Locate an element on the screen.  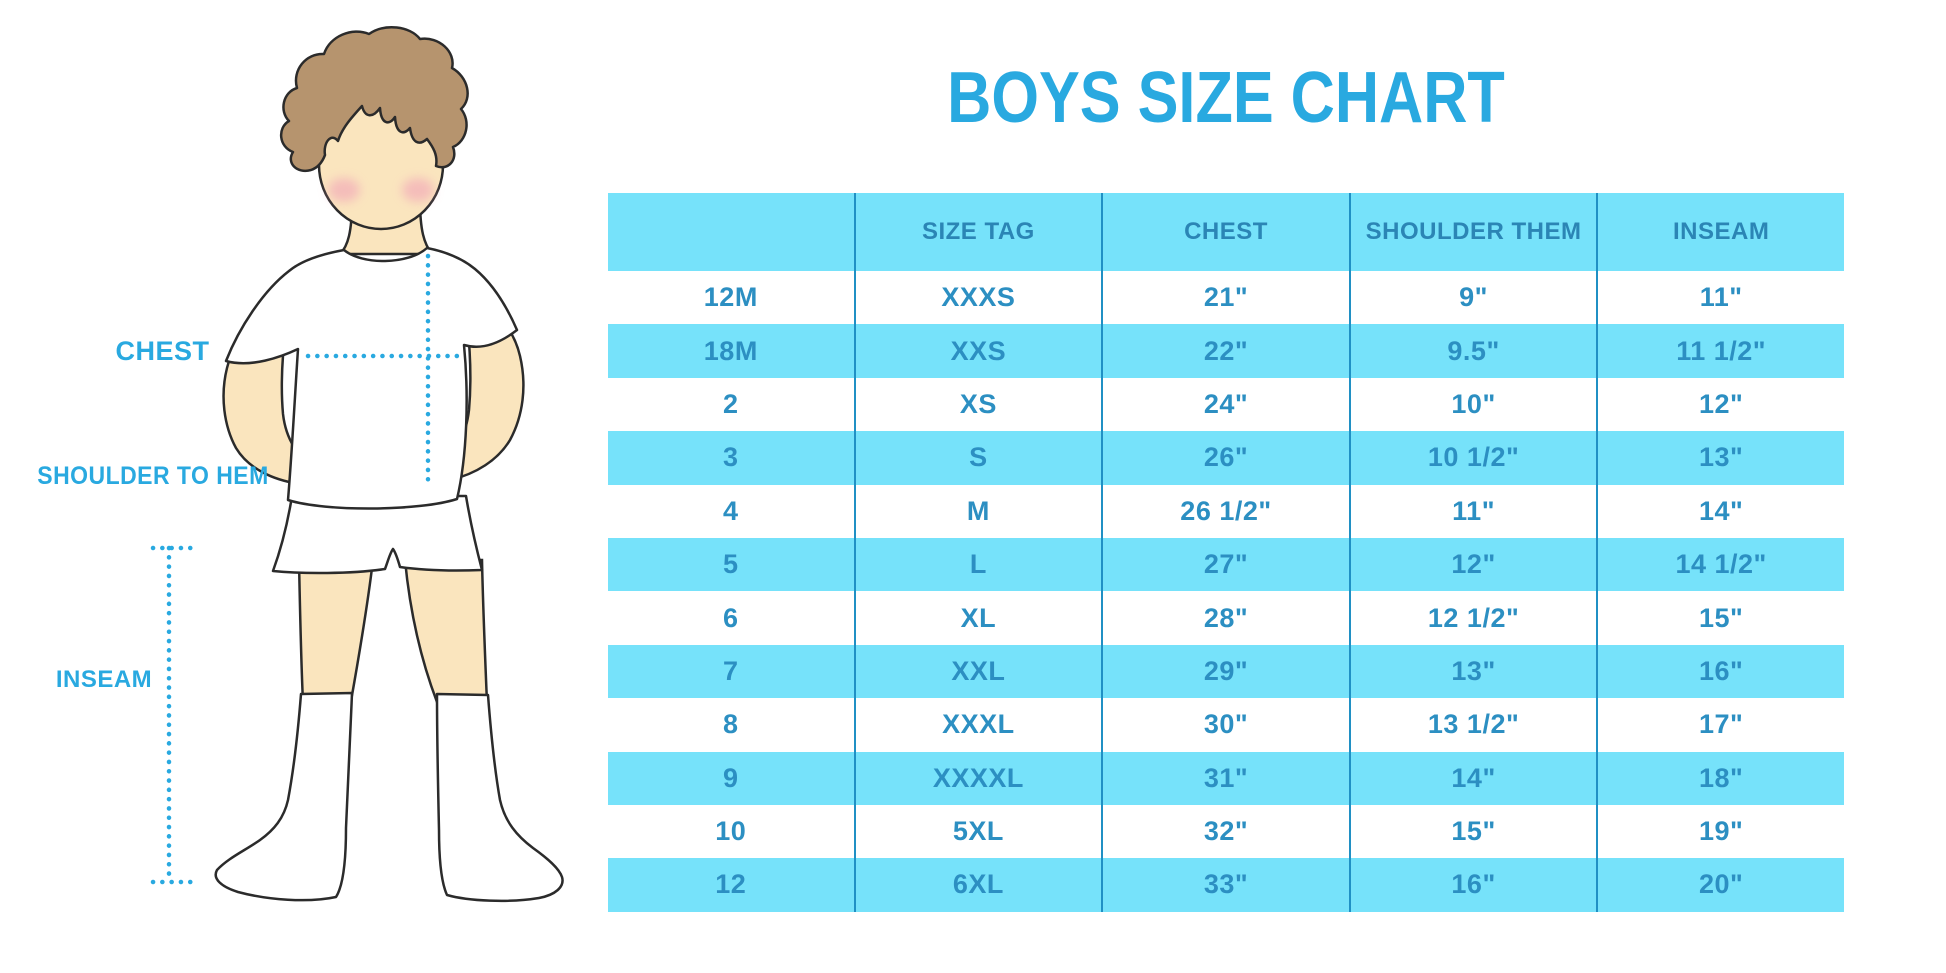
boy-leg-left is located at coordinates (336, 631).